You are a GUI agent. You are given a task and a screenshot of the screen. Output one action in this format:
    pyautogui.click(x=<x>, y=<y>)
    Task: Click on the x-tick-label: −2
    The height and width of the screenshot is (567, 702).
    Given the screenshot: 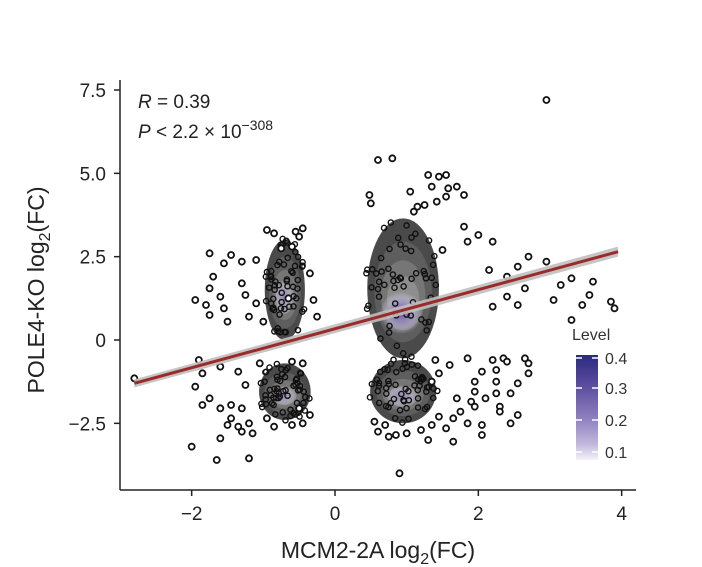 What is the action you would take?
    pyautogui.click(x=192, y=514)
    